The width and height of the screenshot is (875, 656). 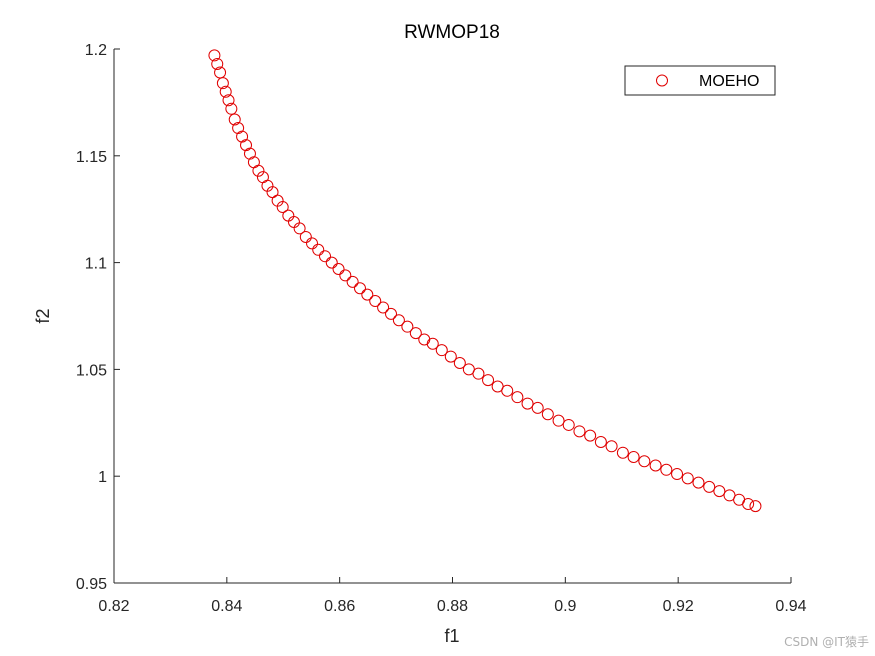 What do you see at coordinates (790, 606) in the screenshot?
I see `x-tick-label: 0.94` at bounding box center [790, 606].